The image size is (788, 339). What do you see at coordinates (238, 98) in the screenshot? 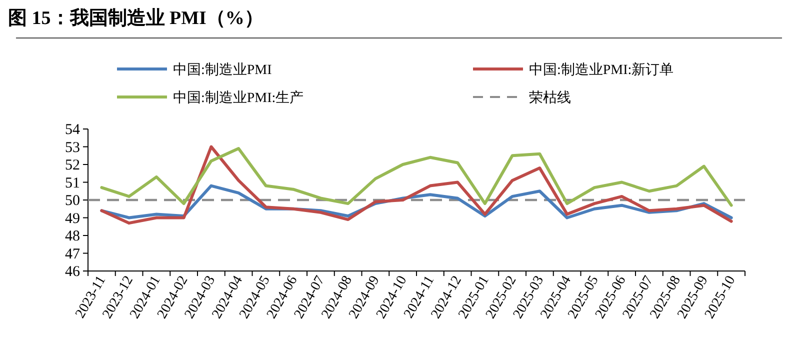
I see `legend-label: 中国:制造业PMI:生产` at bounding box center [238, 98].